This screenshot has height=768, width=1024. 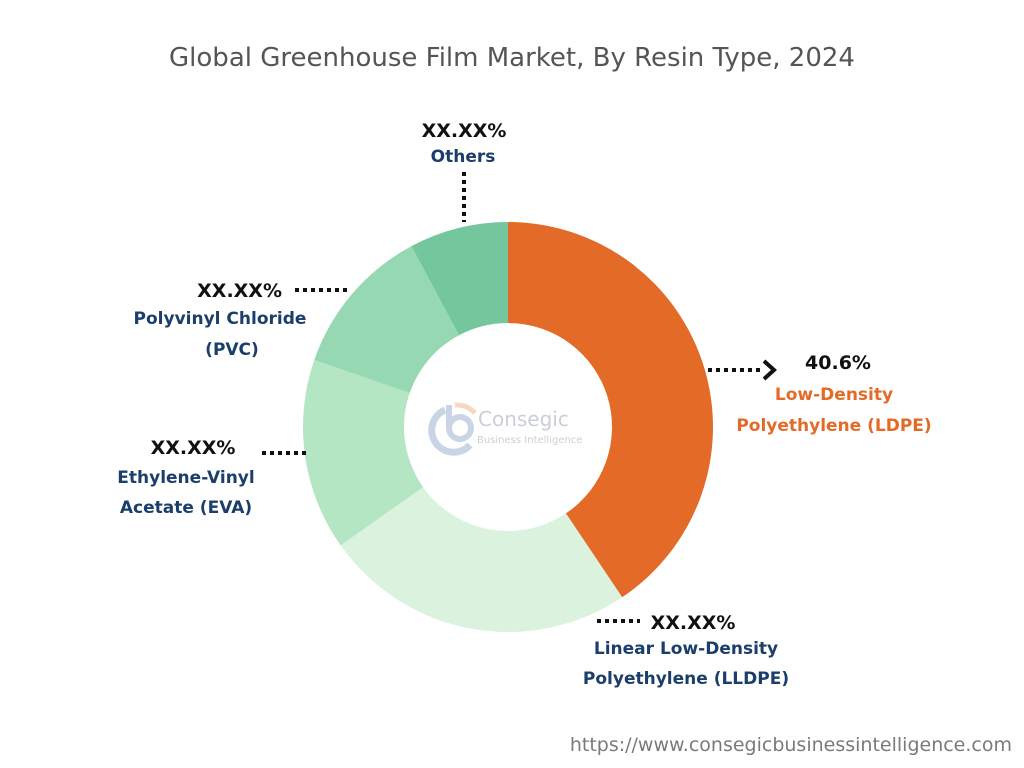 I want to click on ldpe-label-line1: Low-Density, so click(x=834, y=395).